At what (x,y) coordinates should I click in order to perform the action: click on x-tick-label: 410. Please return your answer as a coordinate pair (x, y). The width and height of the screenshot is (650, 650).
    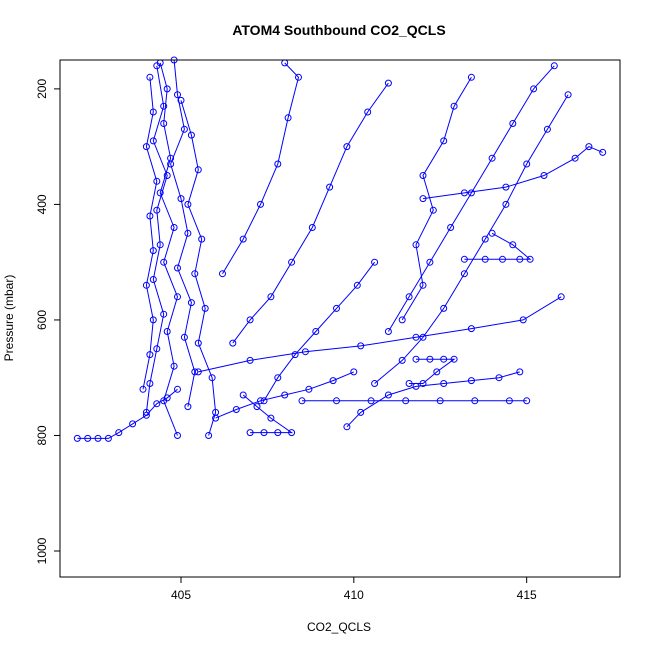
    Looking at the image, I should click on (354, 595).